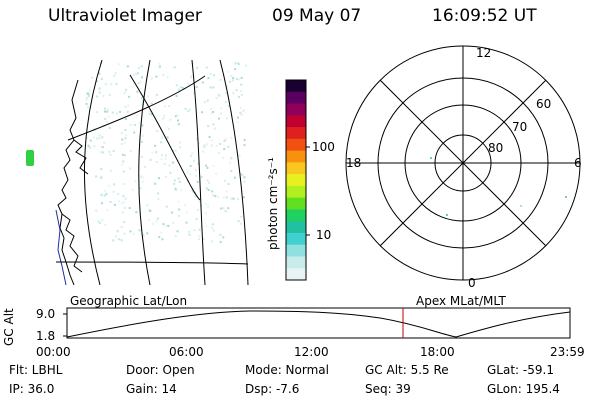 Image resolution: width=600 pixels, height=400 pixels. Describe the element at coordinates (523, 389) in the screenshot. I see `glon-info: GLon: 195.4` at that location.